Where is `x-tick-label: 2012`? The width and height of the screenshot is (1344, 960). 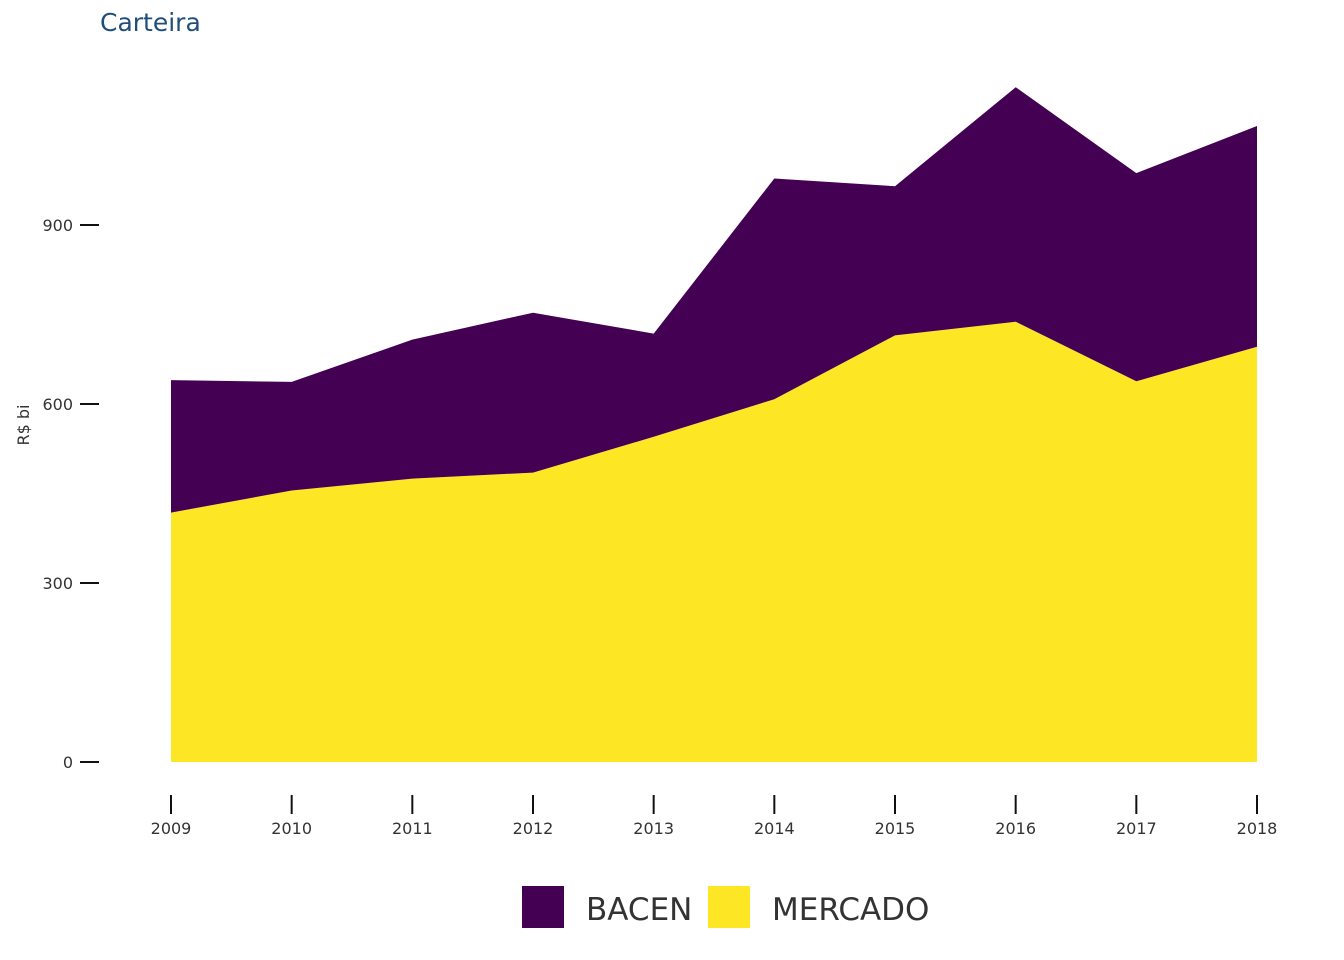
x-tick-label: 2012 is located at coordinates (533, 828).